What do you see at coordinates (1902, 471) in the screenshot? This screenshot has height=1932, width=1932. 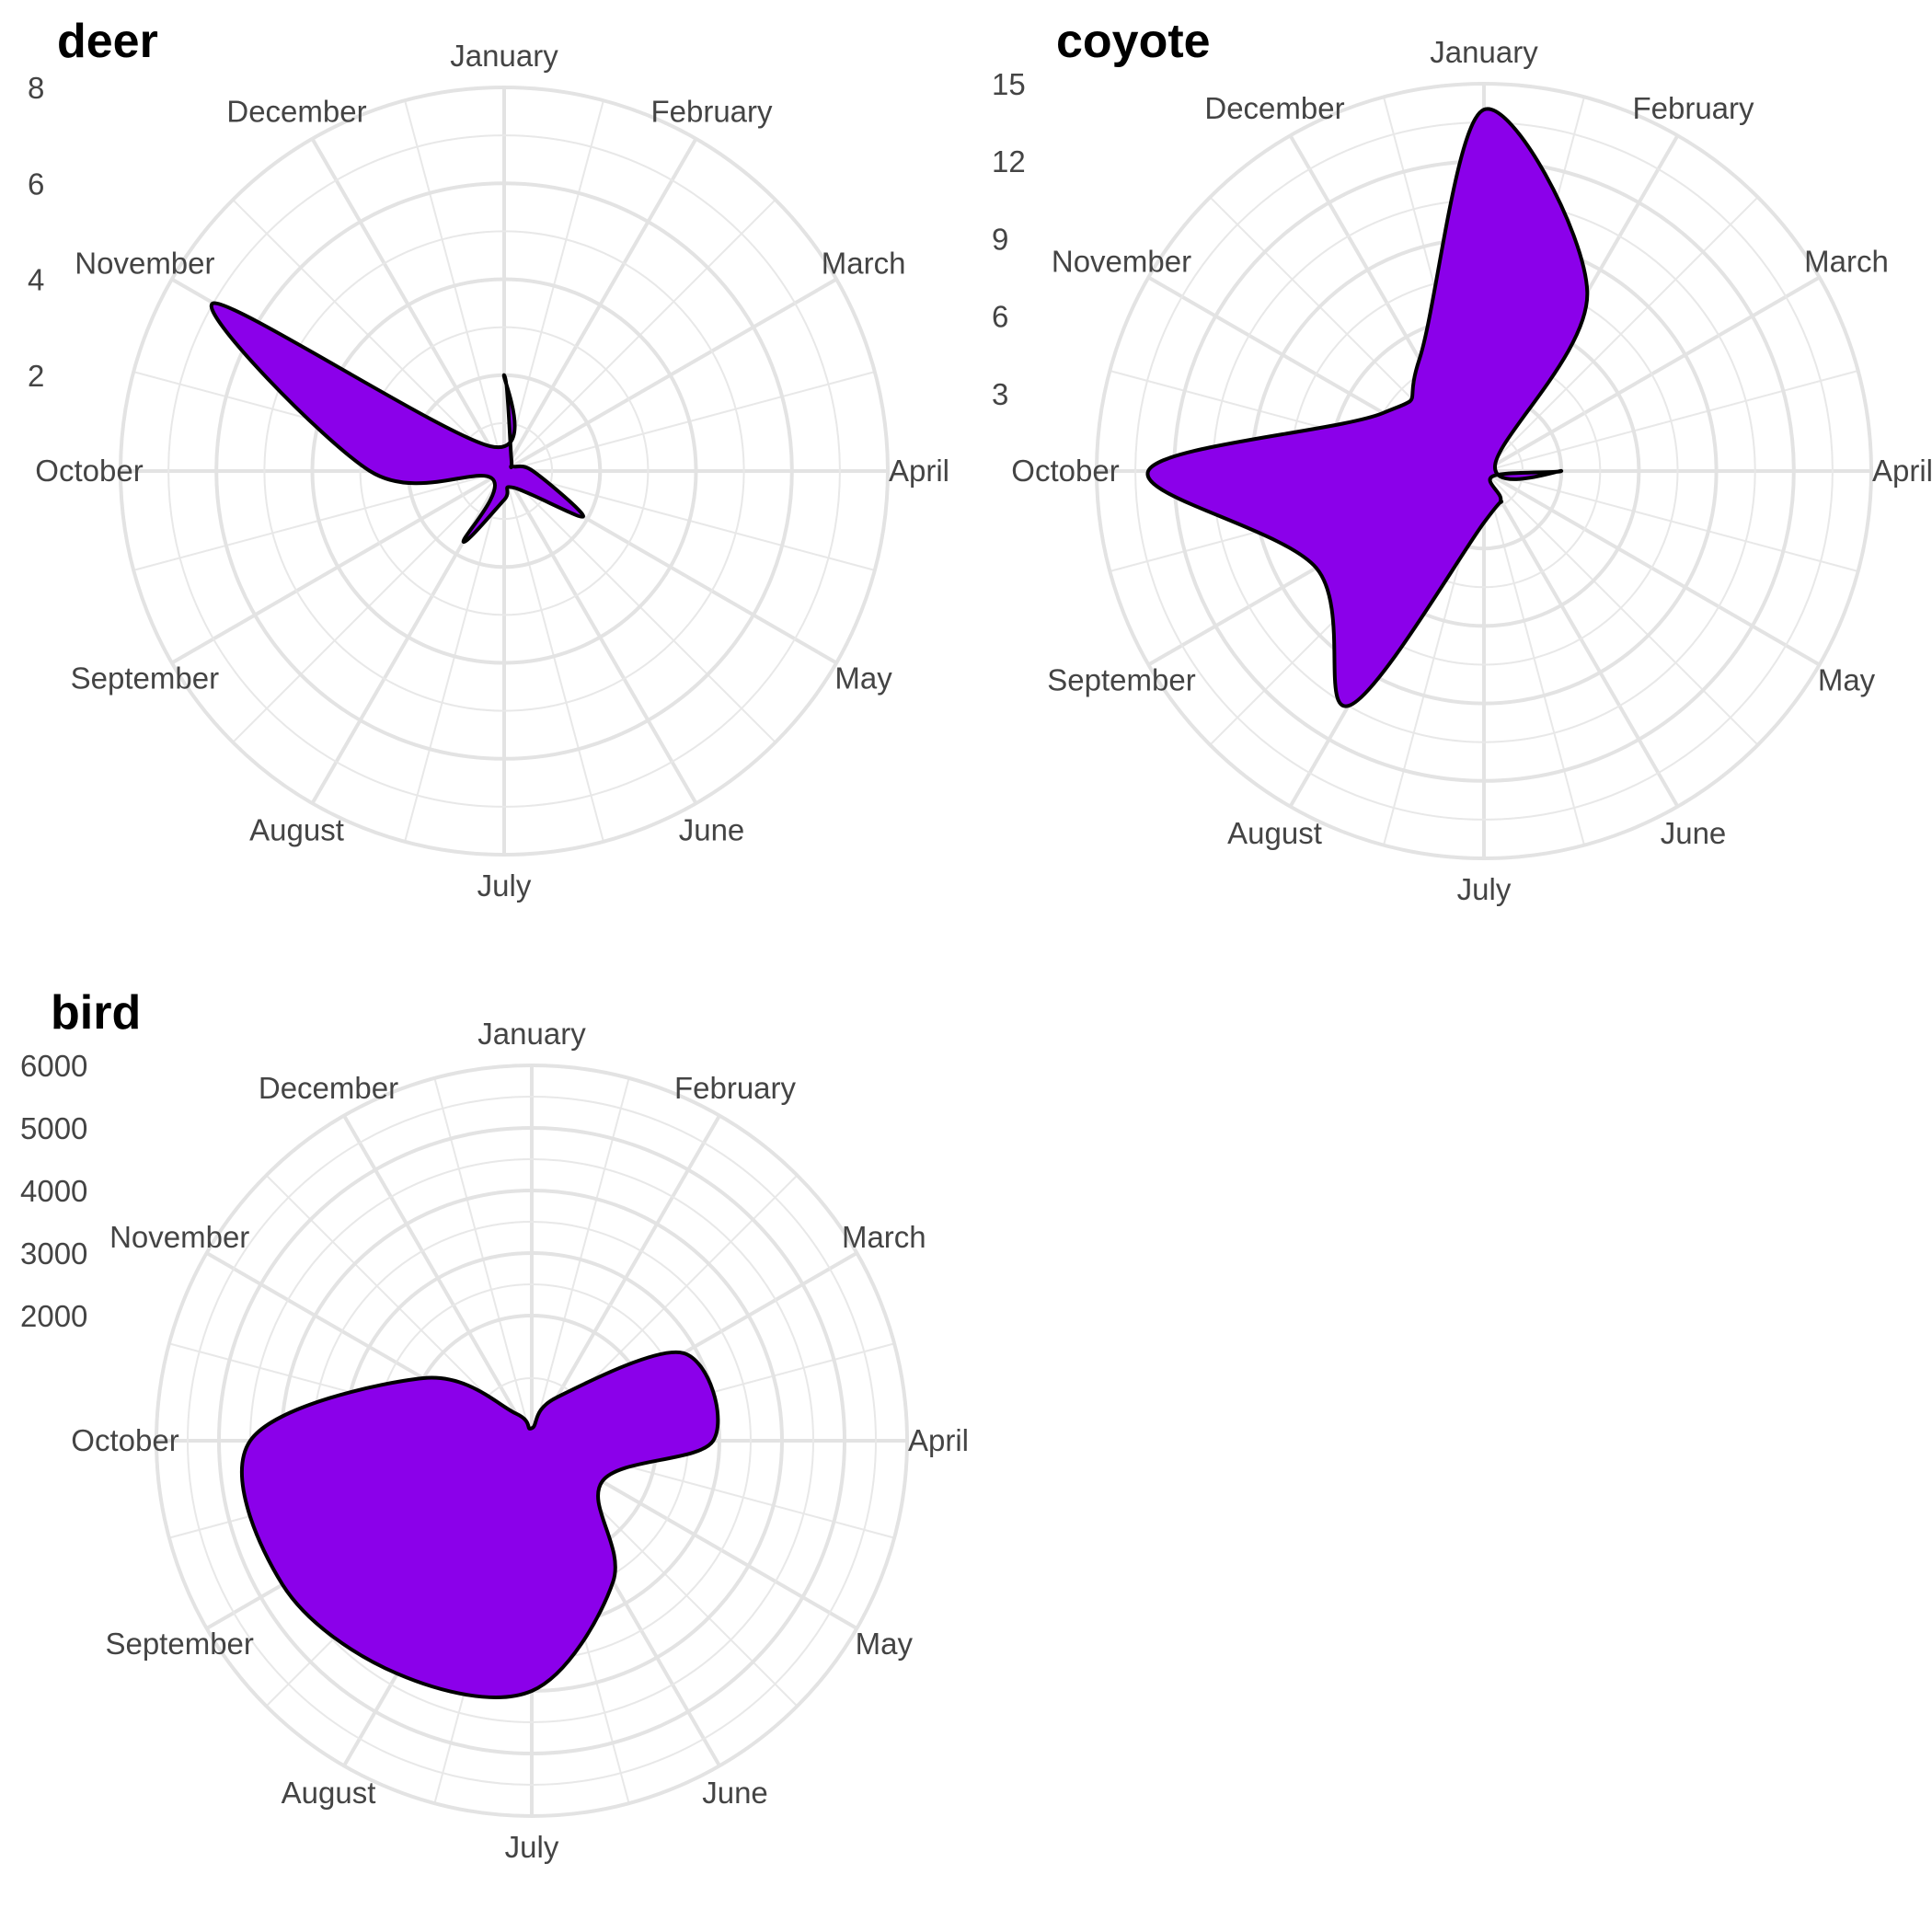 I see `coyote-month-label-april: April` at bounding box center [1902, 471].